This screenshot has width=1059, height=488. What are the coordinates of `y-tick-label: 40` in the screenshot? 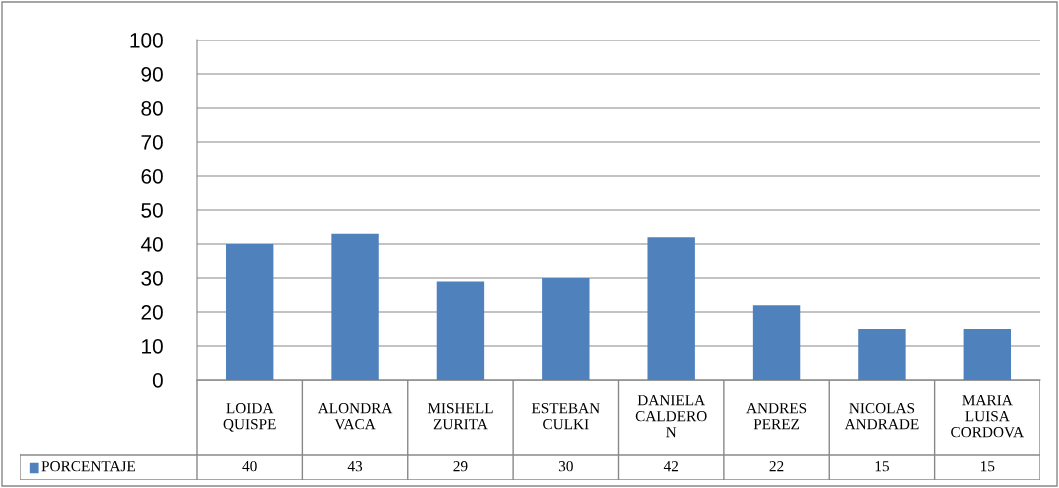 It's located at (151, 244).